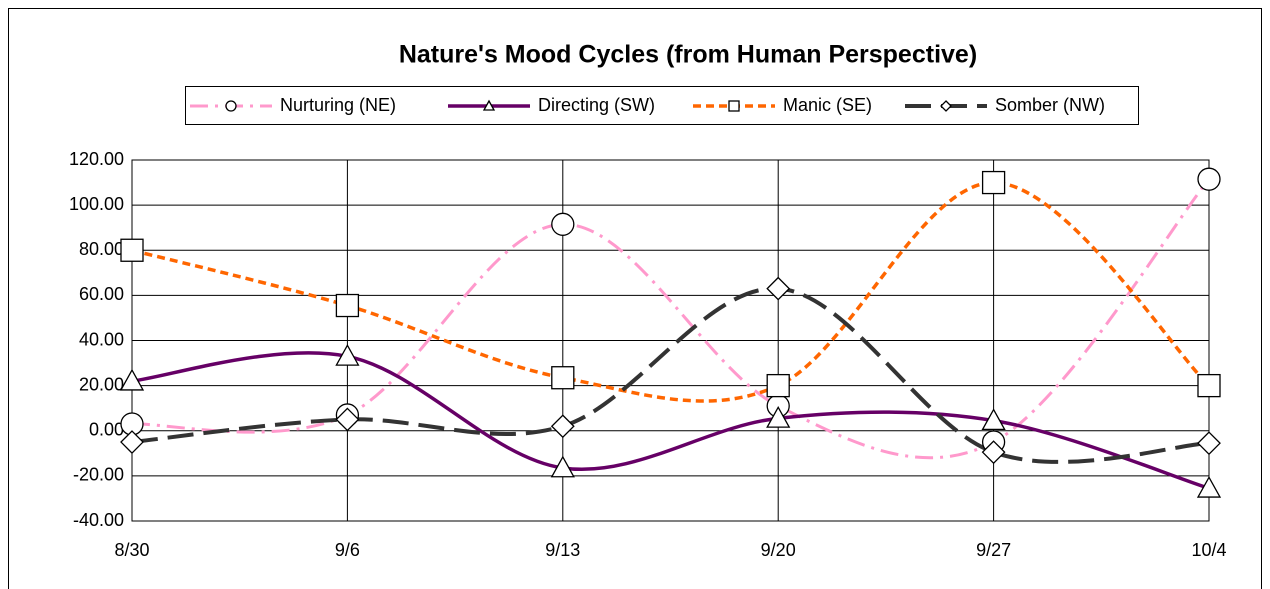 The image size is (1270, 589). What do you see at coordinates (101, 339) in the screenshot?
I see `y-tick-label: 40.00` at bounding box center [101, 339].